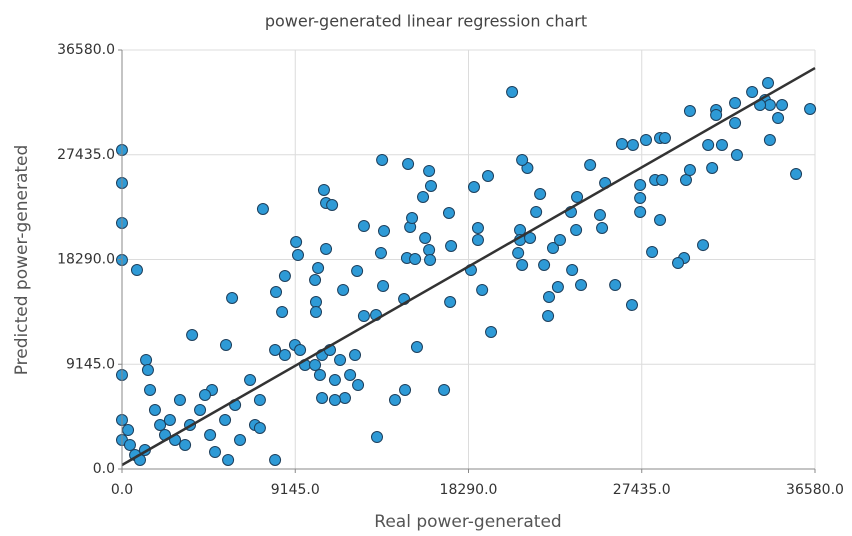  I want to click on y-tick-label: 0.0, so click(104, 469).